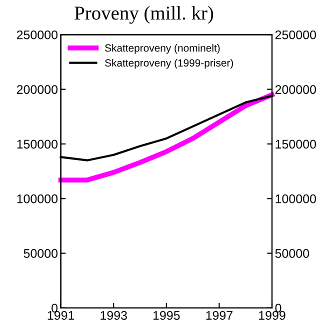 The image size is (320, 330). I want to click on y-tick-label: 50000, so click(41, 253).